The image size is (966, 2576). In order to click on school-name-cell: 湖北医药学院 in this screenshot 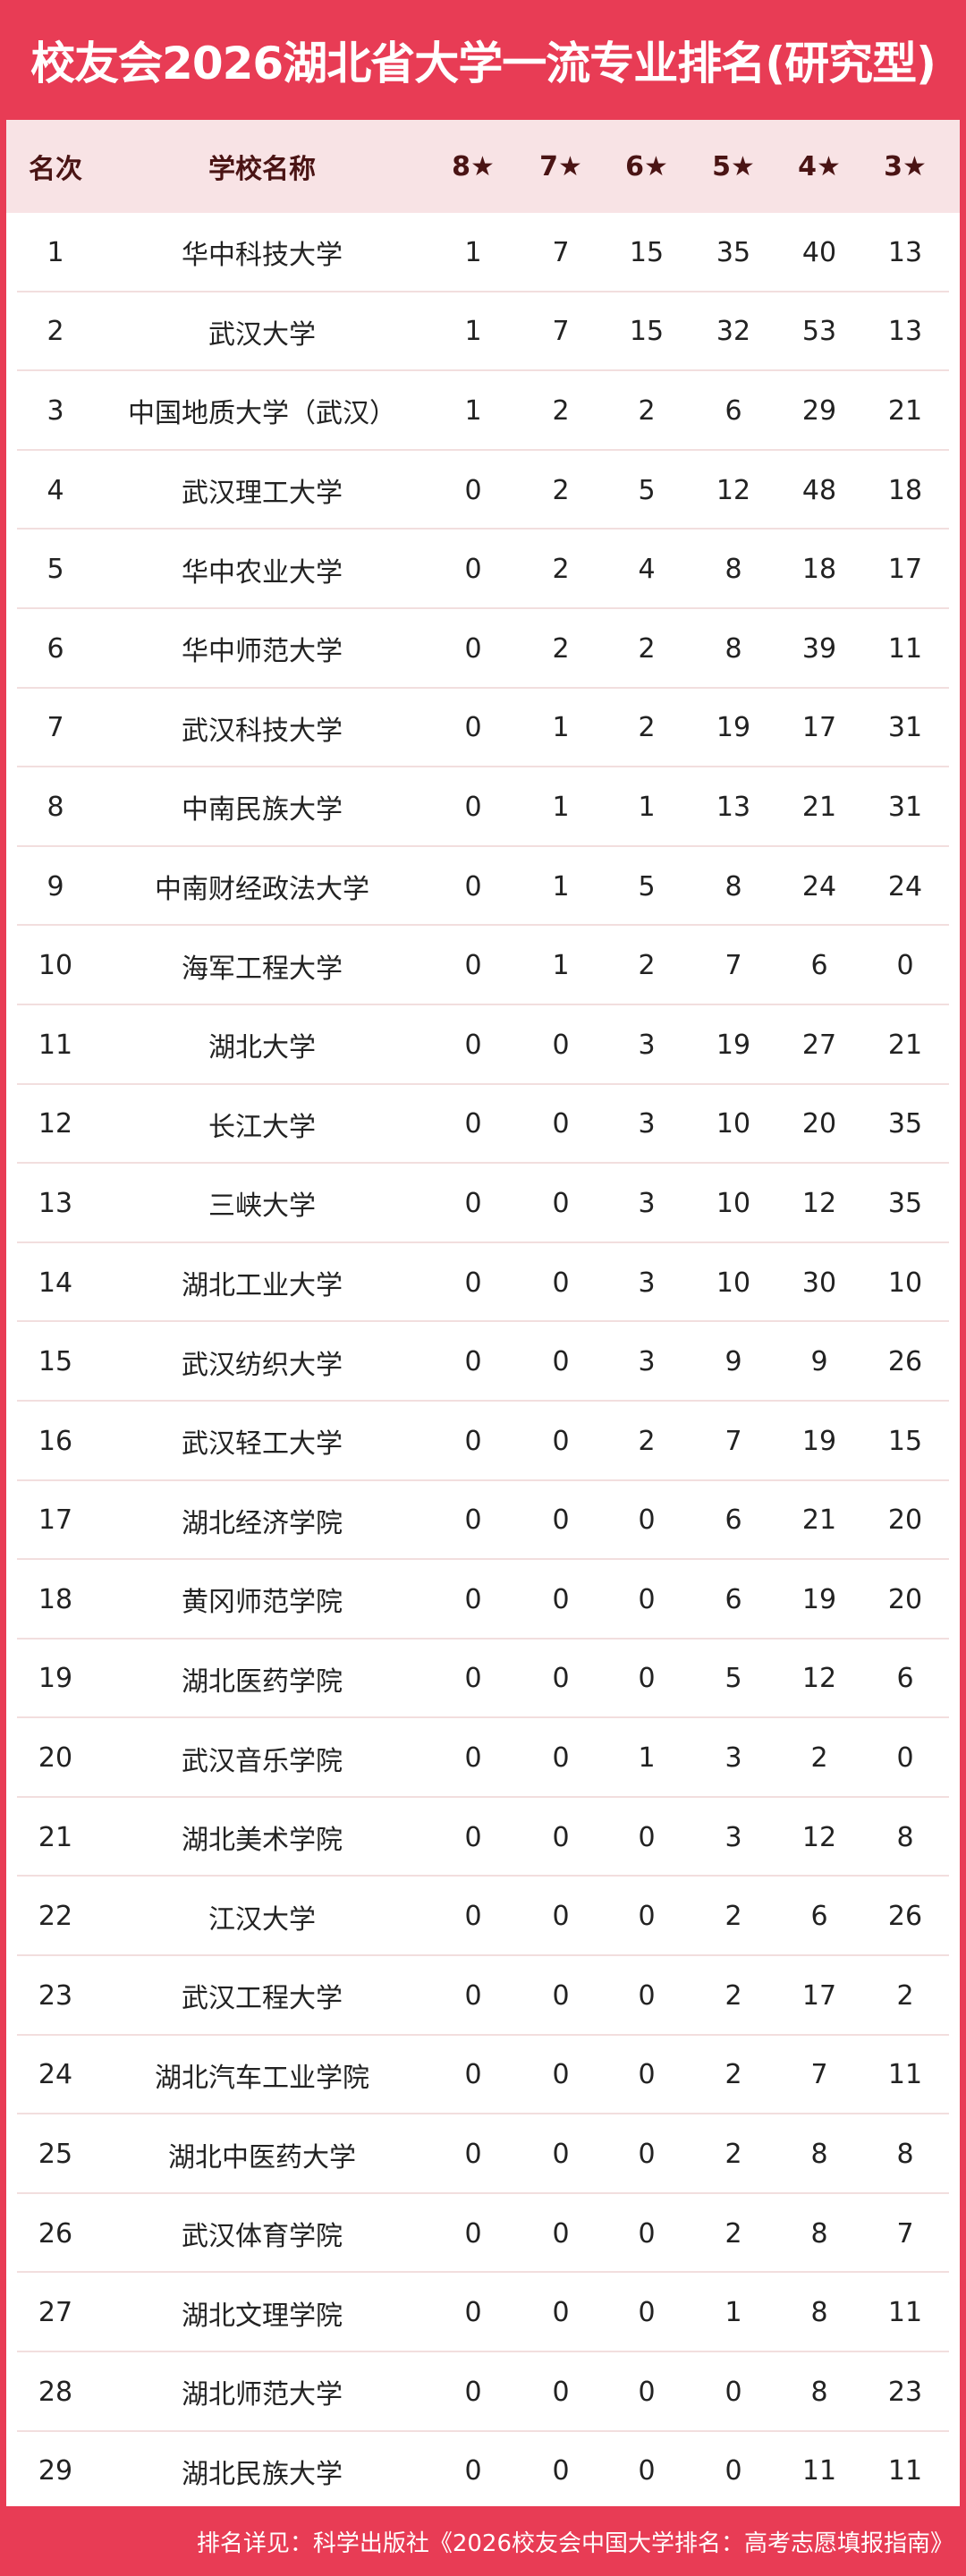, I will do `click(262, 1681)`.